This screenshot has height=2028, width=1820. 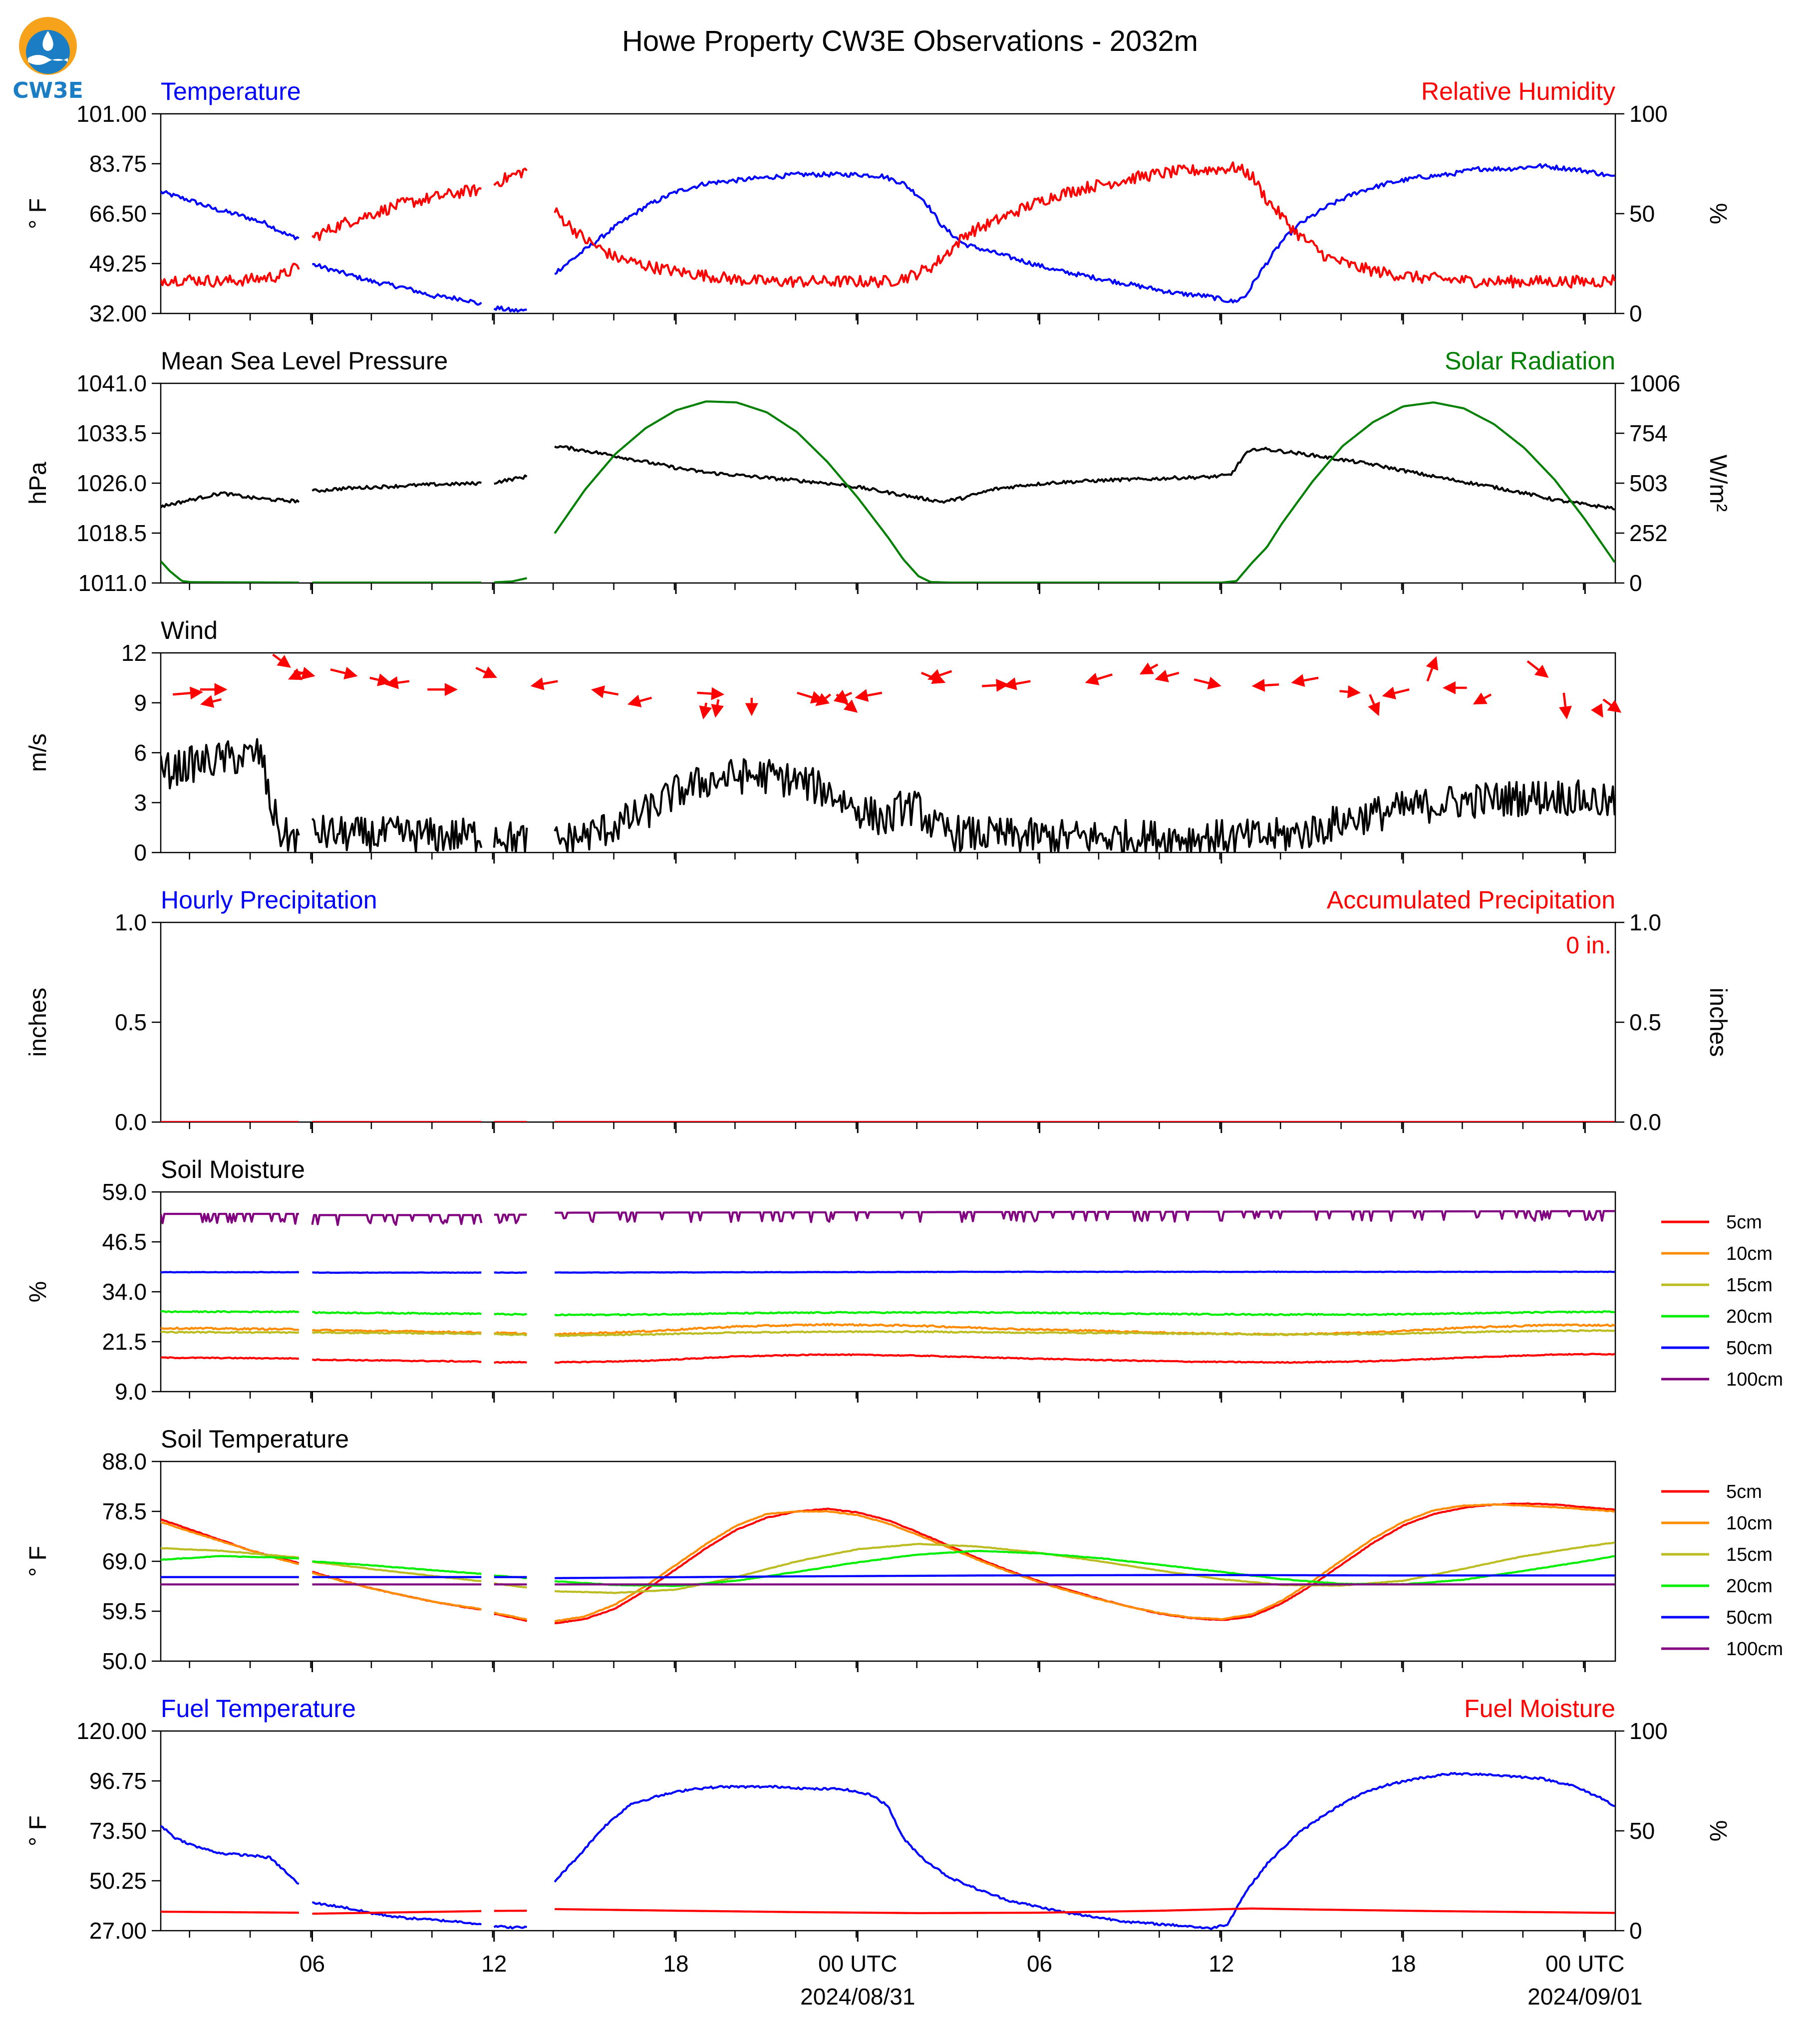 What do you see at coordinates (857, 1997) in the screenshot?
I see `x-tick-date-label: 2024/08/31` at bounding box center [857, 1997].